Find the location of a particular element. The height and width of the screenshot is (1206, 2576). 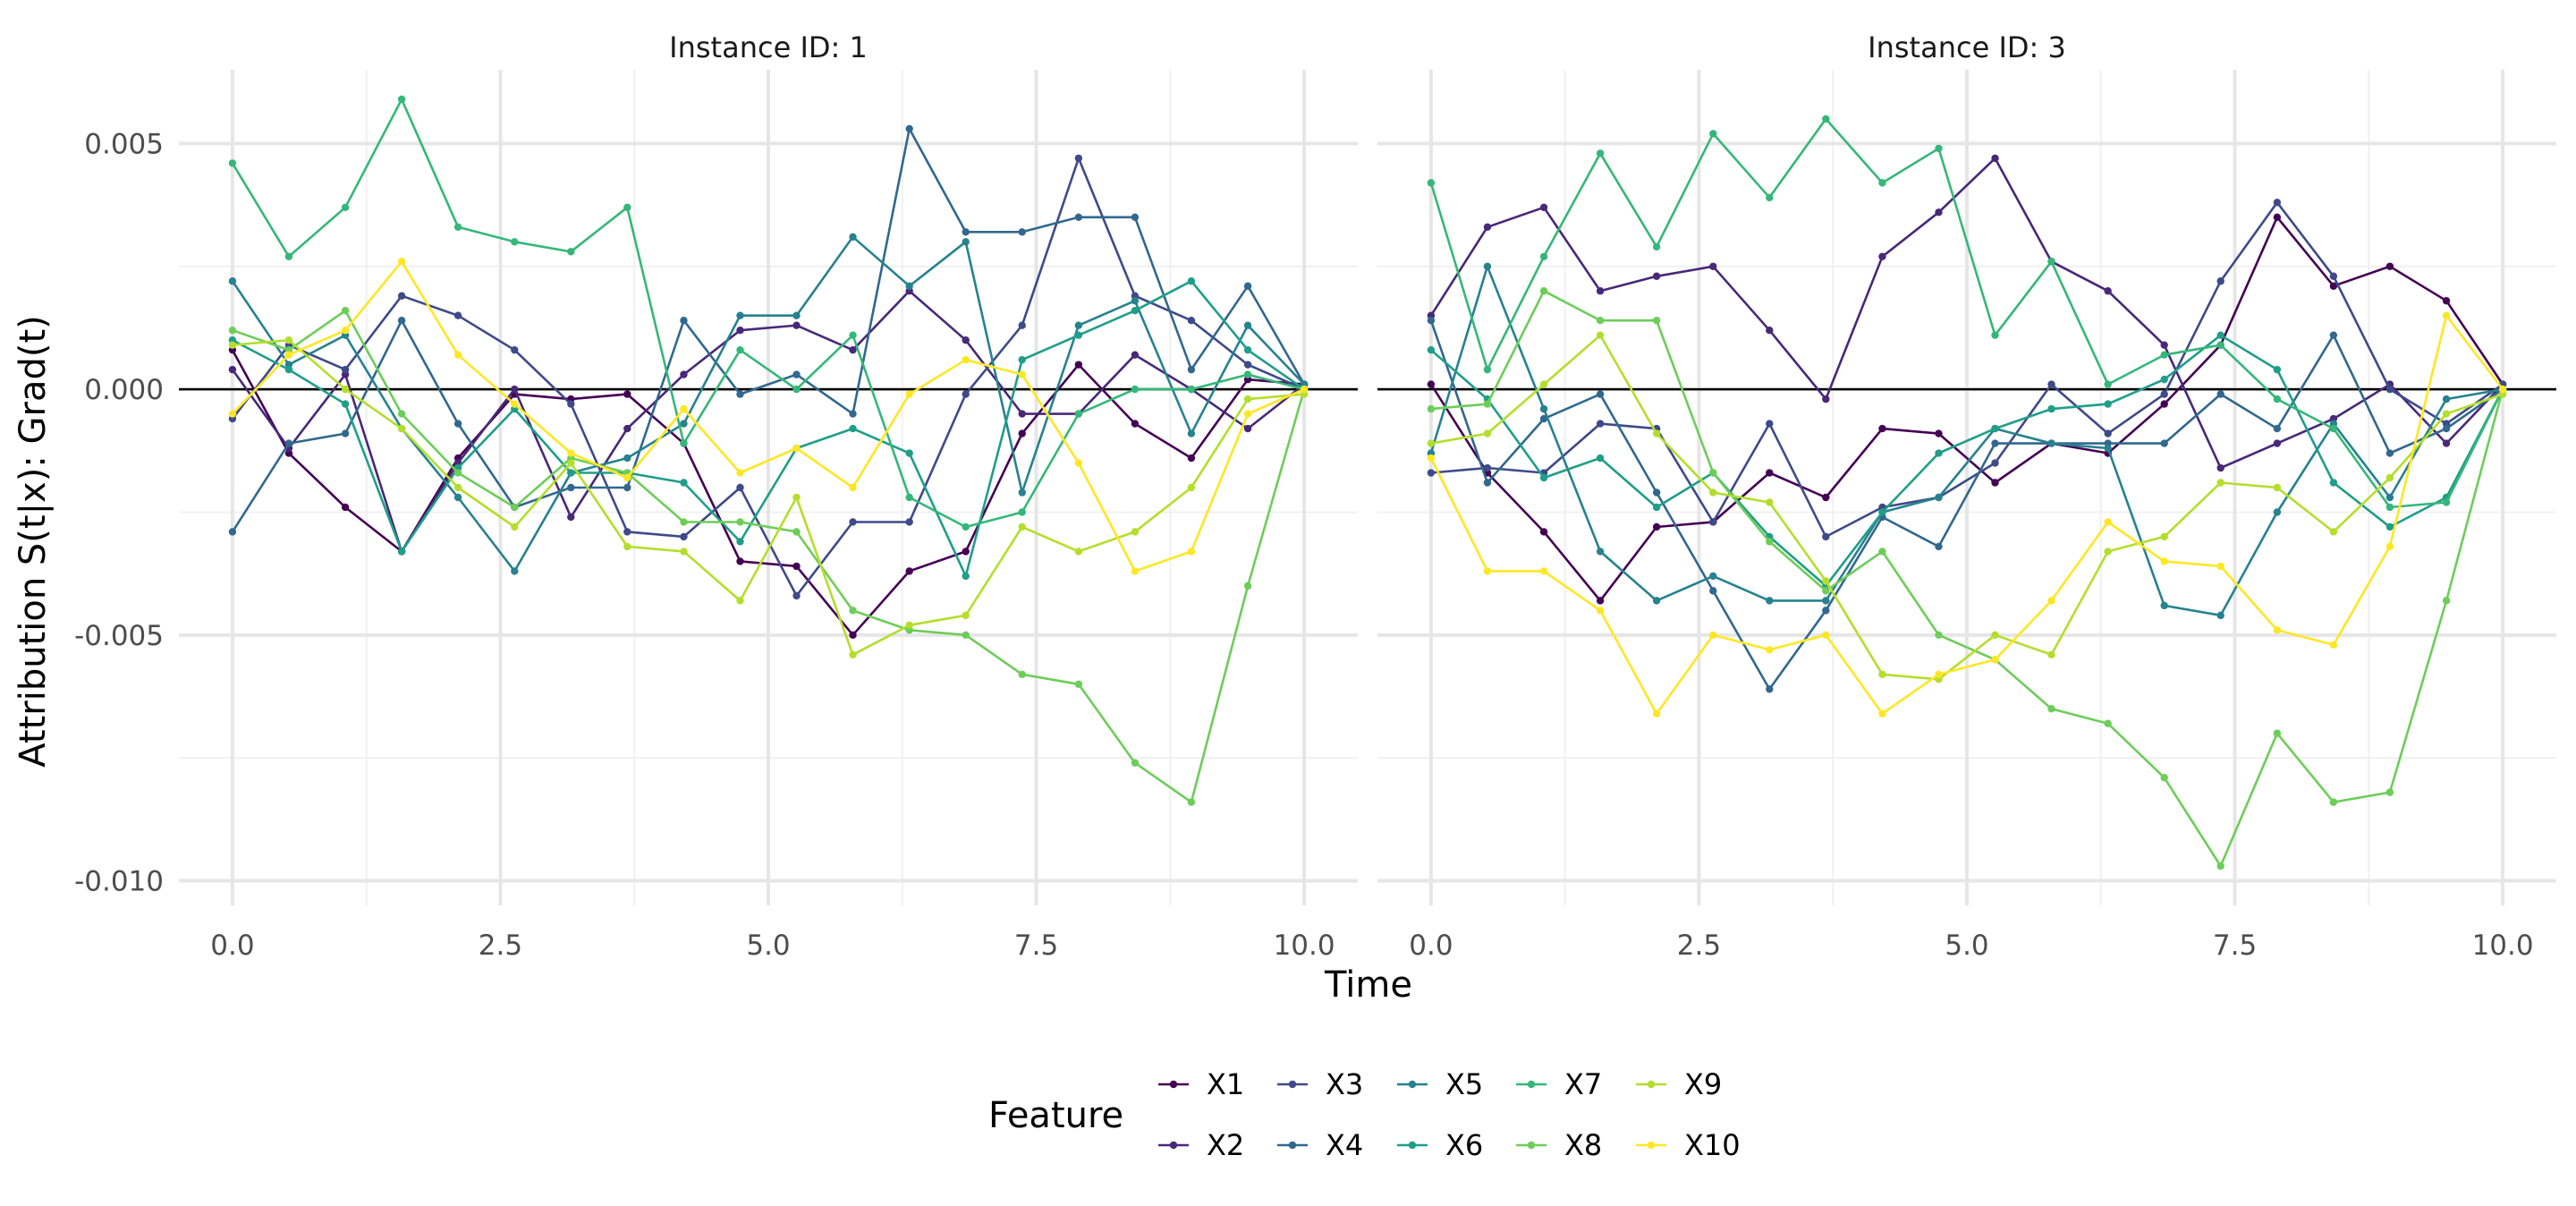

x-tick-label: 7.5 is located at coordinates (1036, 946).